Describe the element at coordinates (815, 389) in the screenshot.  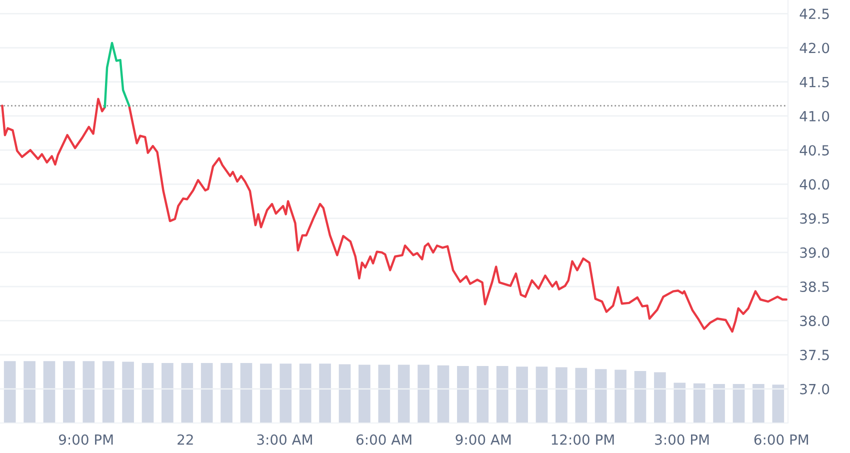
I see `y-tick-label: 37.0` at that location.